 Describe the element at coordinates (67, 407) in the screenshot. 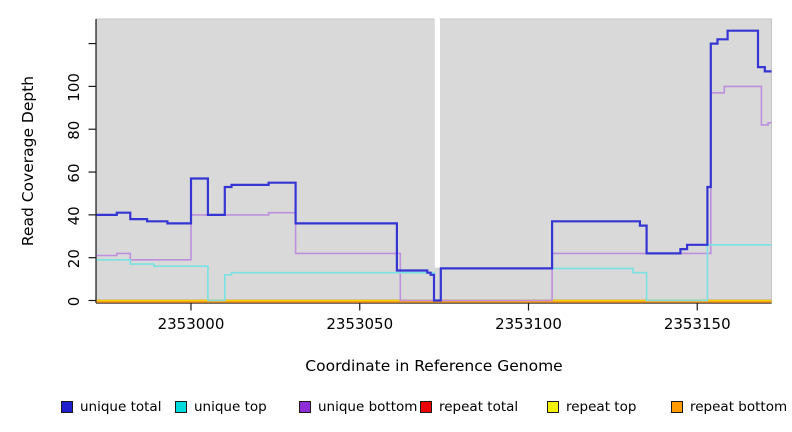

I see `unique-total-swatch-icon` at that location.